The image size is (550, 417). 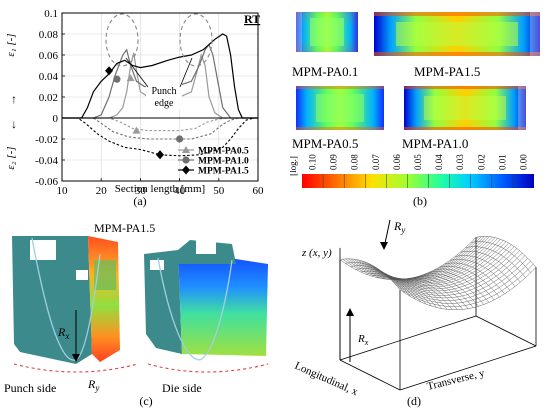 I want to click on annotation-box, so click(x=164, y=97).